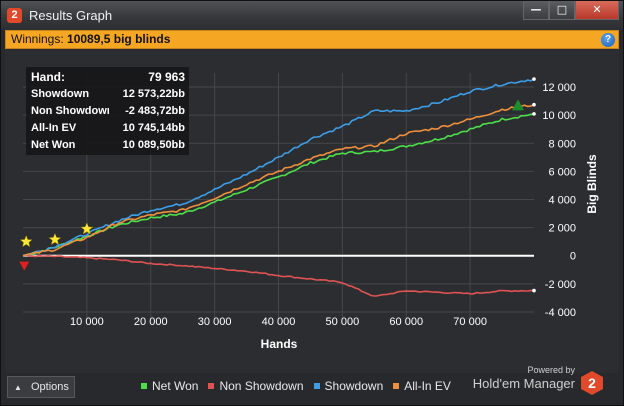  Describe the element at coordinates (559, 116) in the screenshot. I see `y-tick-label: 10 000` at that location.